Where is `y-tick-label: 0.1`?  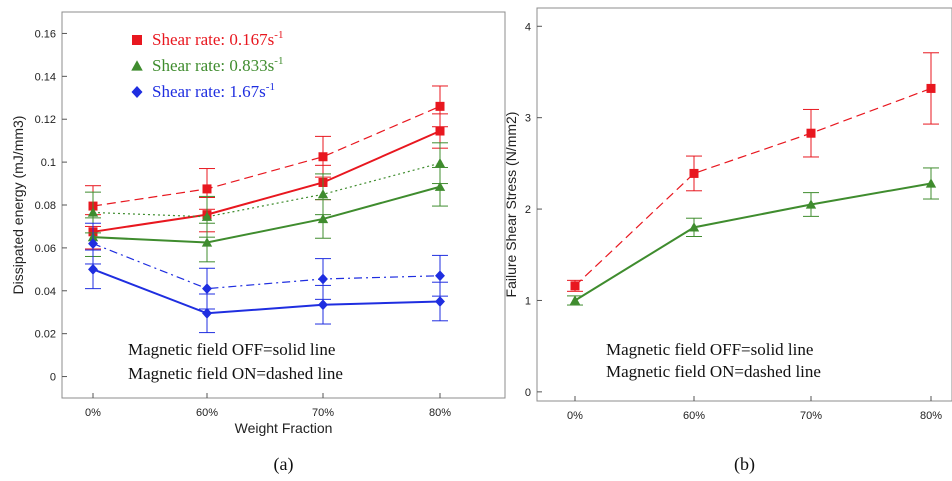 y-tick-label: 0.1 is located at coordinates (48, 163).